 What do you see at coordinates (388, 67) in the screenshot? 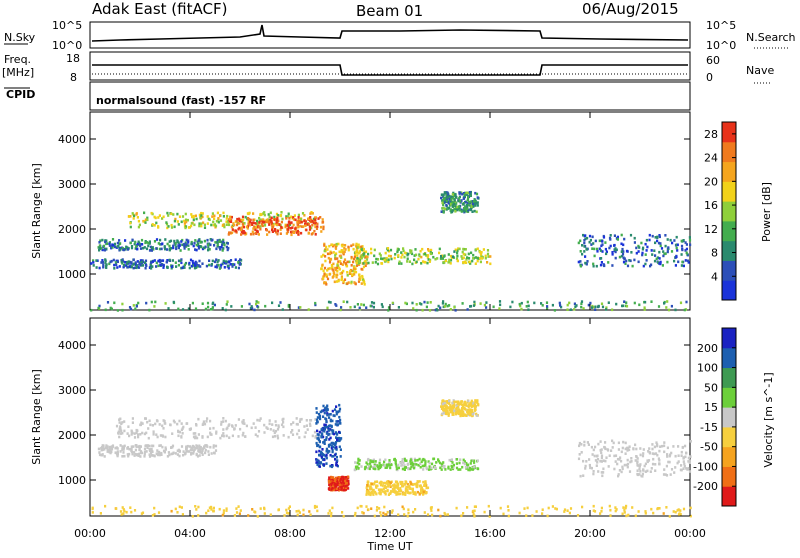
I see `freq-panel: Freq. [MHz] 18 8 60 0 Nave` at bounding box center [388, 67].